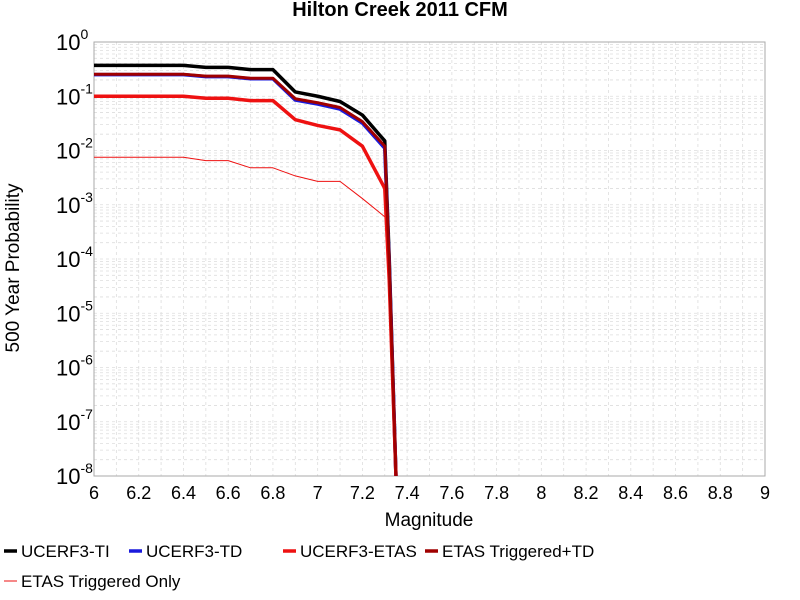 Image resolution: width=800 pixels, height=600 pixels. What do you see at coordinates (183, 493) in the screenshot?
I see `x-tick-label: 6.4` at bounding box center [183, 493].